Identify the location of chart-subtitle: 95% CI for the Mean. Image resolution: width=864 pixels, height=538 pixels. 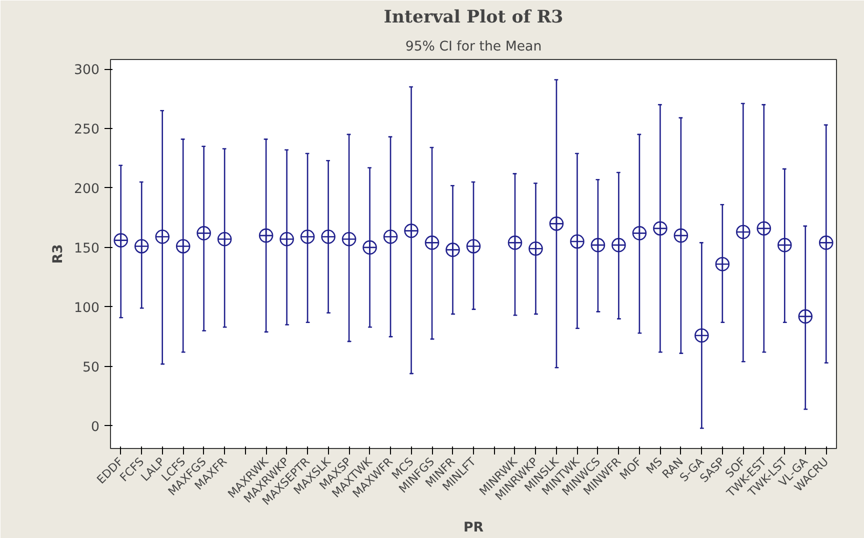
(473, 47).